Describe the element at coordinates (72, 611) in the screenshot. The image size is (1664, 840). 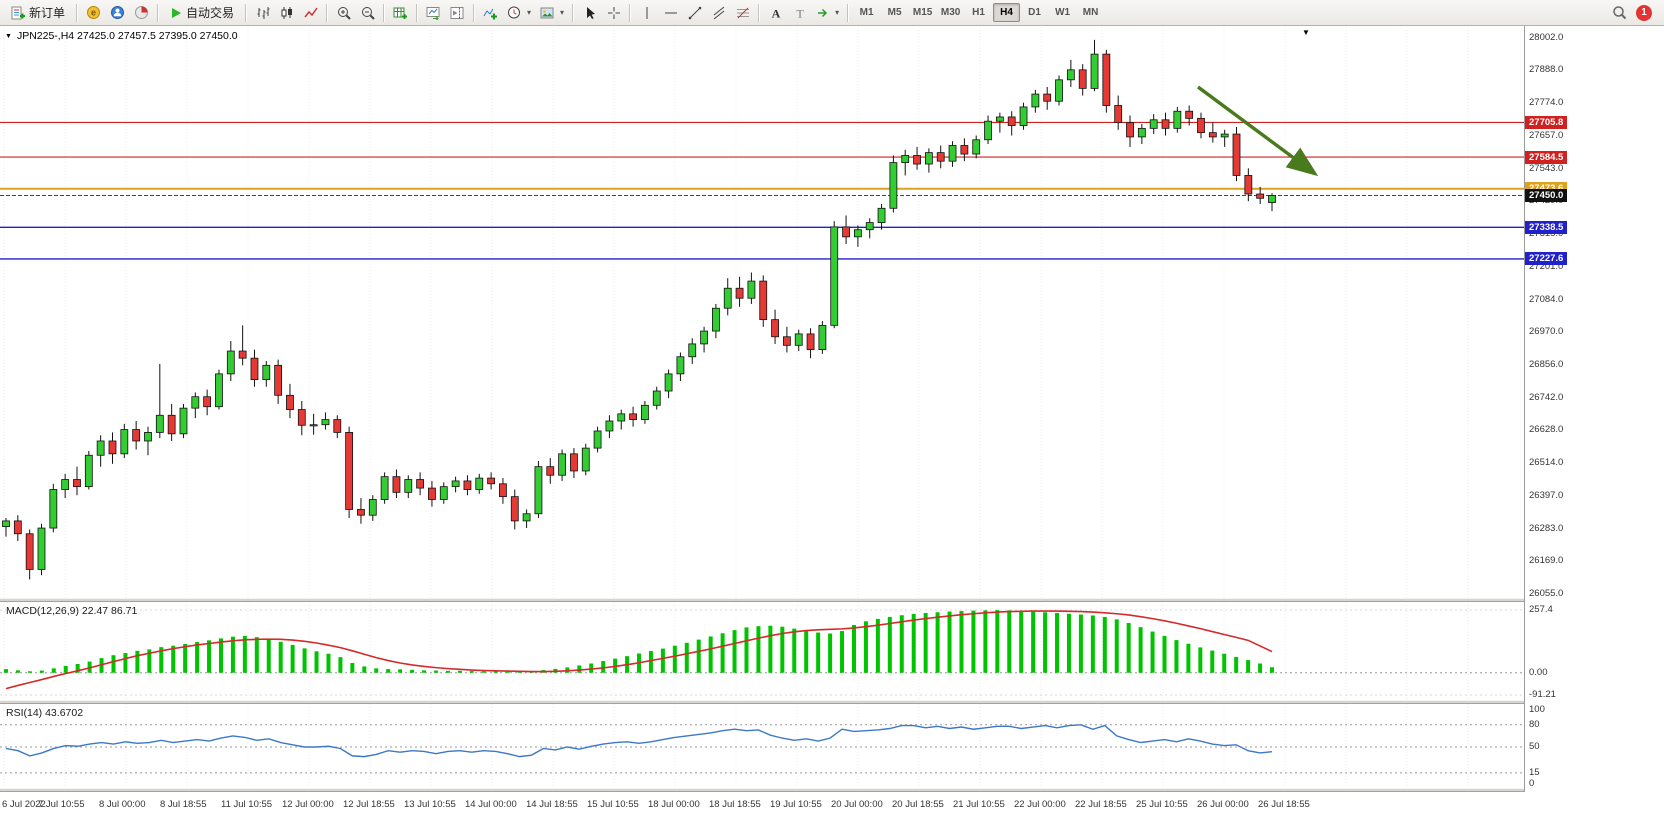
I see `macd-label: MACD(12,26,9) 22.47 86.71` at that location.